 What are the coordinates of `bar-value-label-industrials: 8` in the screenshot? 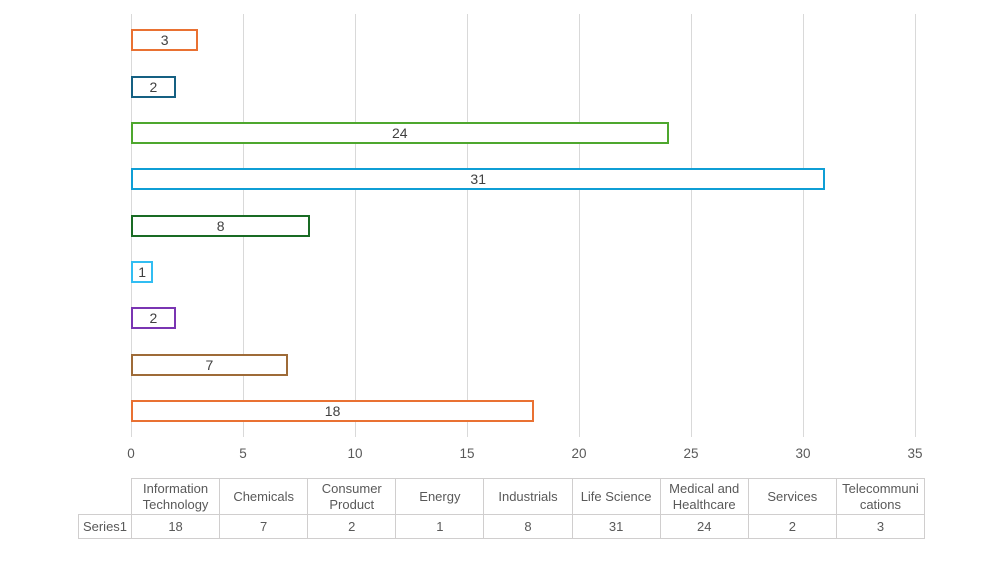 It's located at (220, 225).